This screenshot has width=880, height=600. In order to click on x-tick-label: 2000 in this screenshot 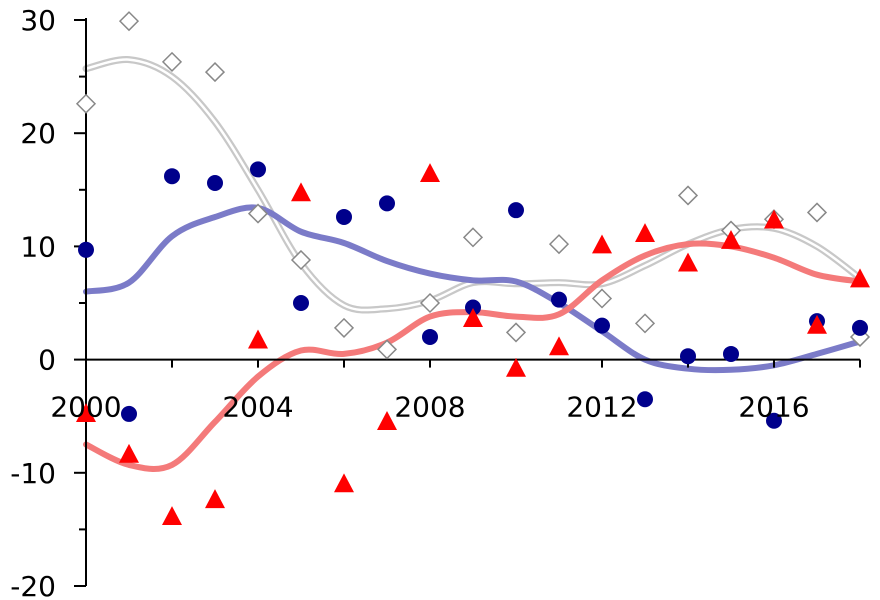, I will do `click(85, 407)`.